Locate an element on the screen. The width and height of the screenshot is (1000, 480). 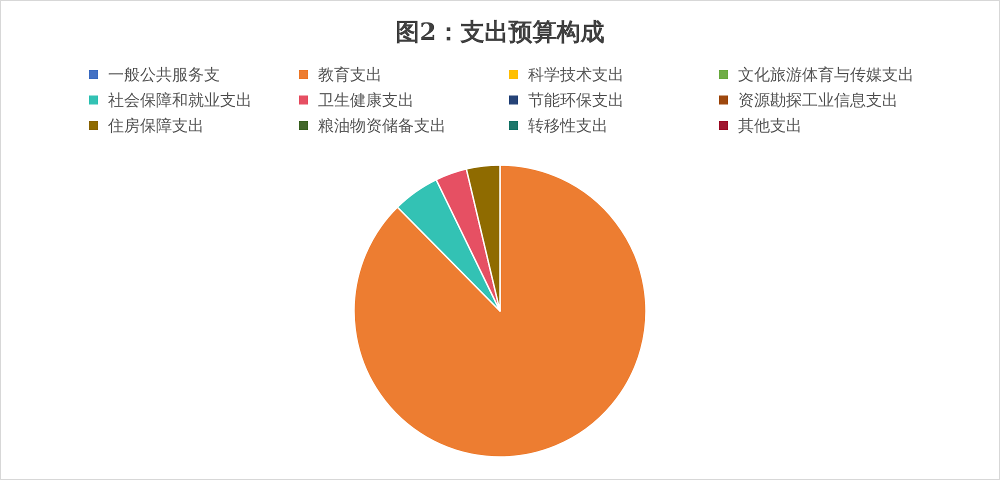
legend-item: 教育支出 is located at coordinates (340, 74).